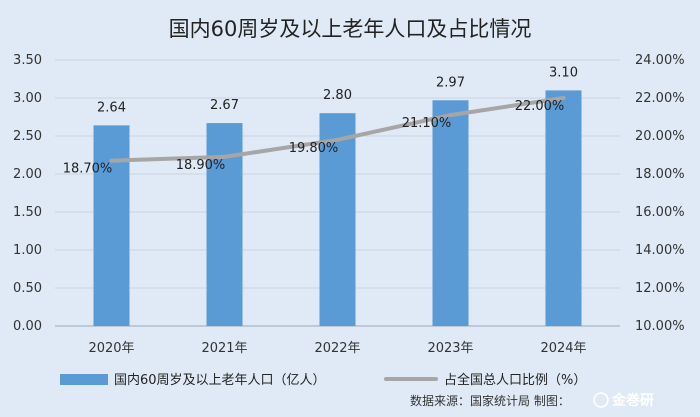  I want to click on y-left-tick-label: 1.50, so click(27, 212).